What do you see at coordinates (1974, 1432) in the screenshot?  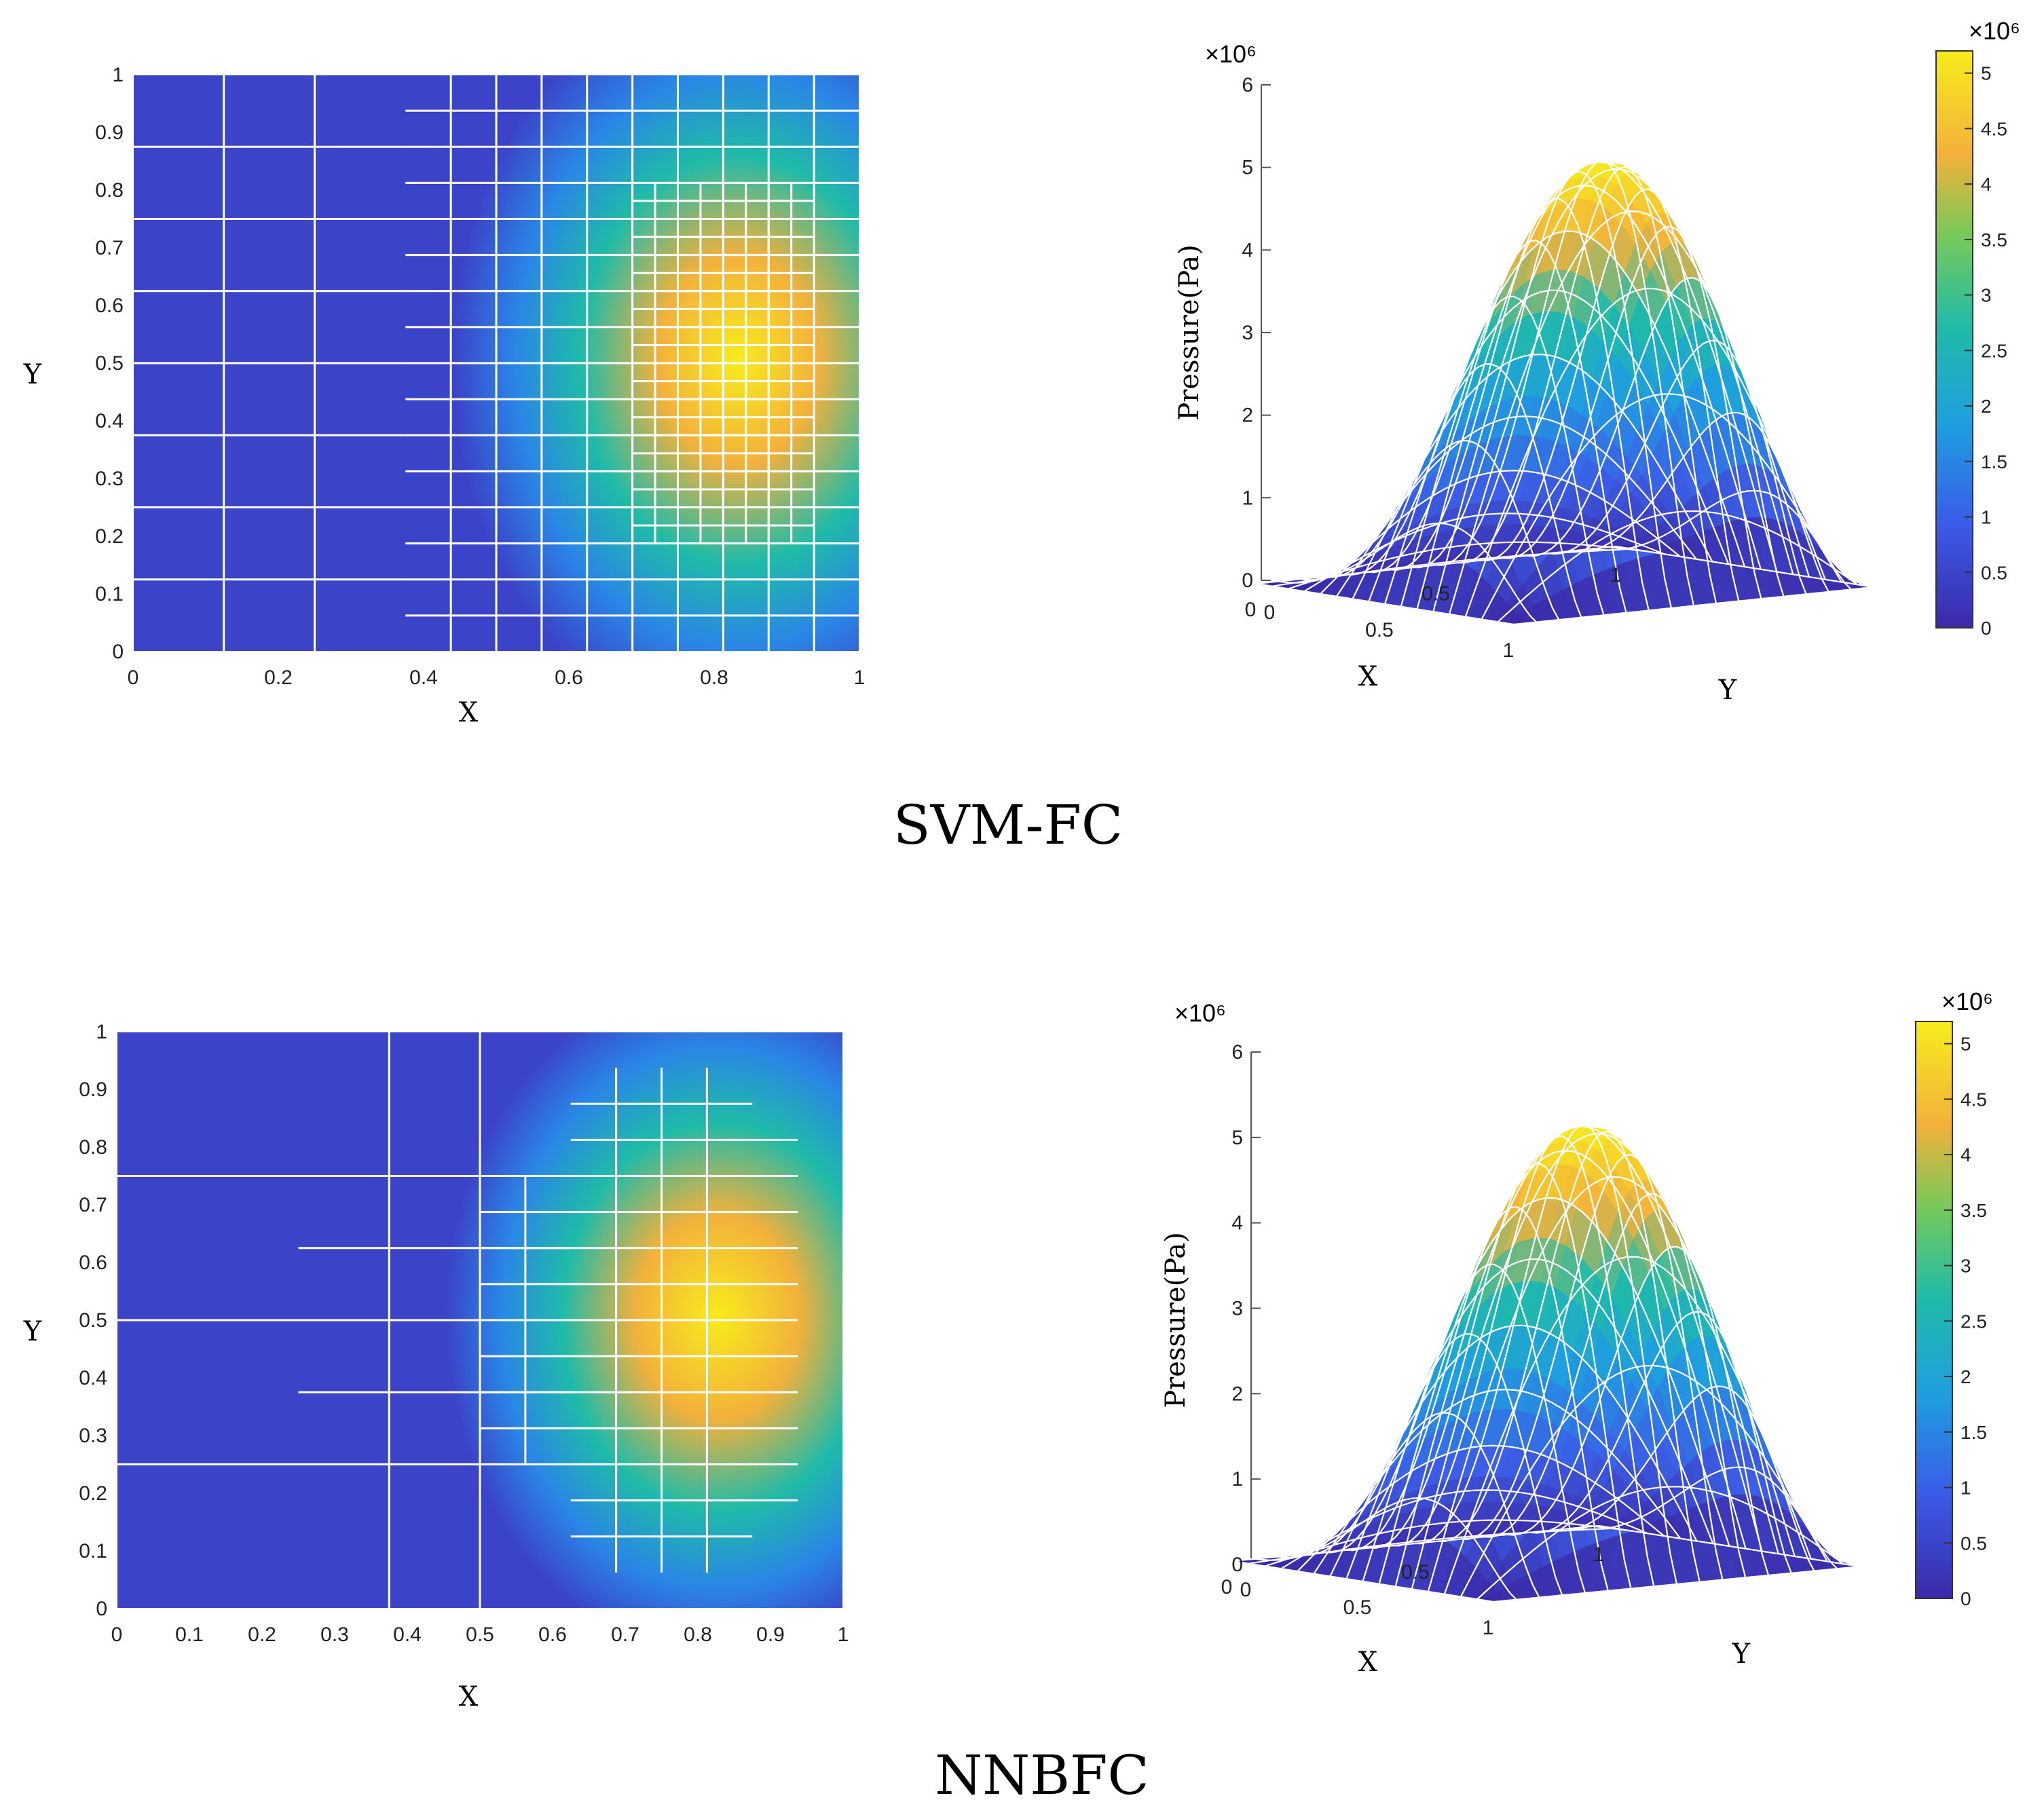 I see `colorbar-tick-label: 1.5` at bounding box center [1974, 1432].